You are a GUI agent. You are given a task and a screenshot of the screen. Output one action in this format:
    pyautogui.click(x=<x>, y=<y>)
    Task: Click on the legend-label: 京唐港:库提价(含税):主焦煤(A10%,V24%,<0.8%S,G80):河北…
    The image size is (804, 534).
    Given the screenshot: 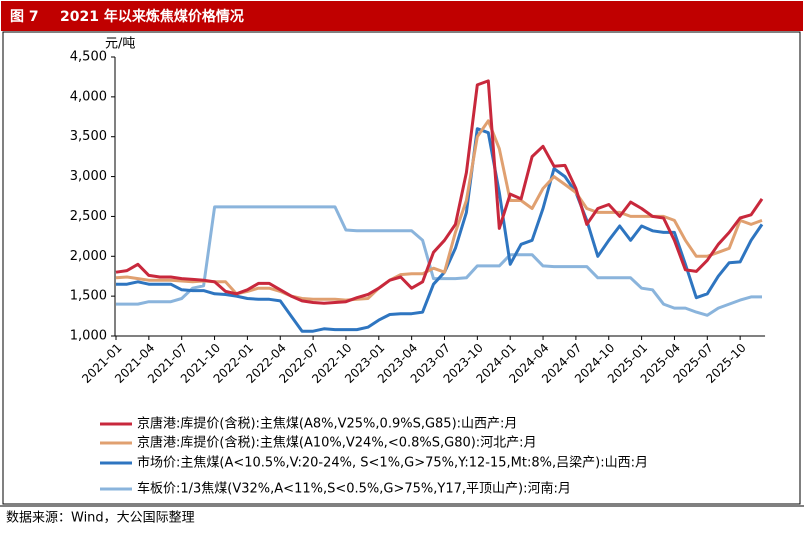 What is the action you would take?
    pyautogui.click(x=337, y=443)
    